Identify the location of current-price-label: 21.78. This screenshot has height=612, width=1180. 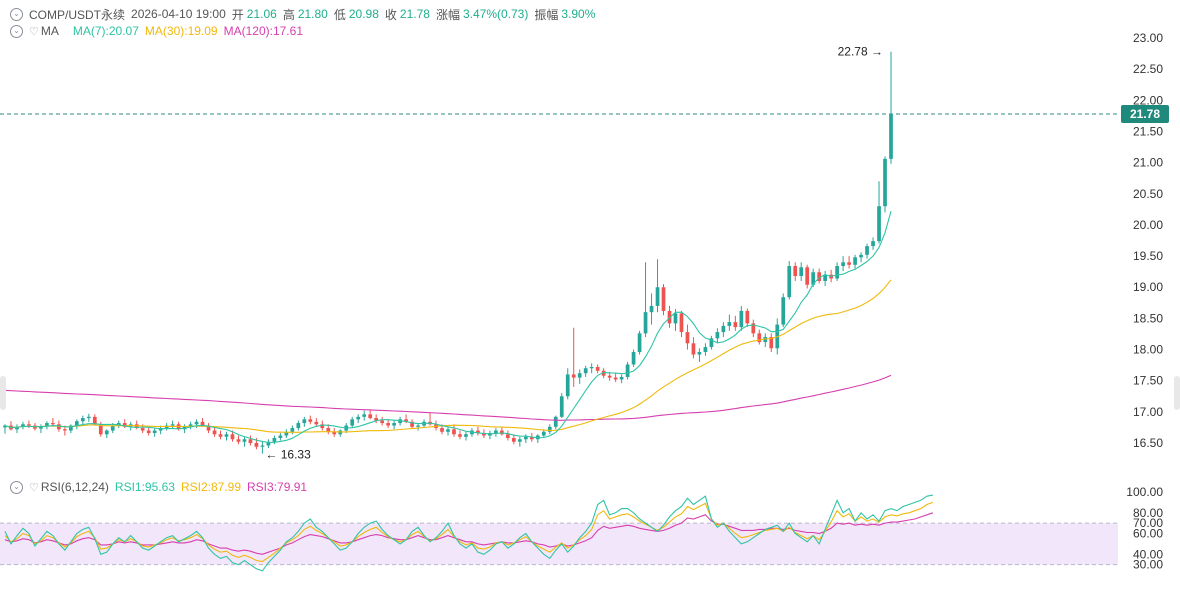
(1145, 114).